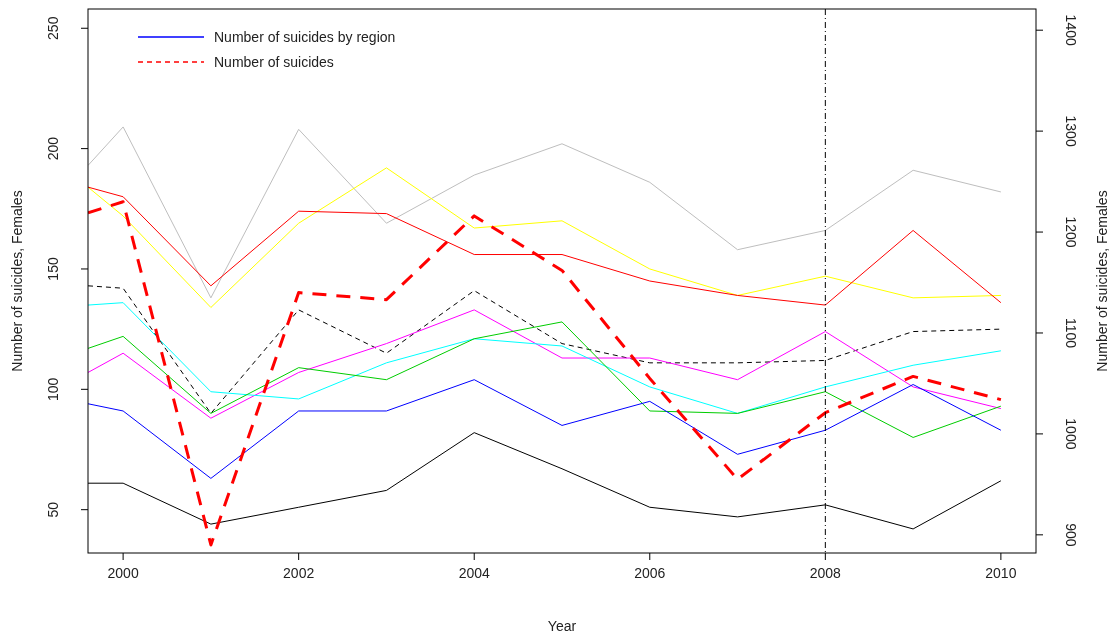 The image size is (1119, 637). I want to click on x-tick-label: 2006, so click(650, 573).